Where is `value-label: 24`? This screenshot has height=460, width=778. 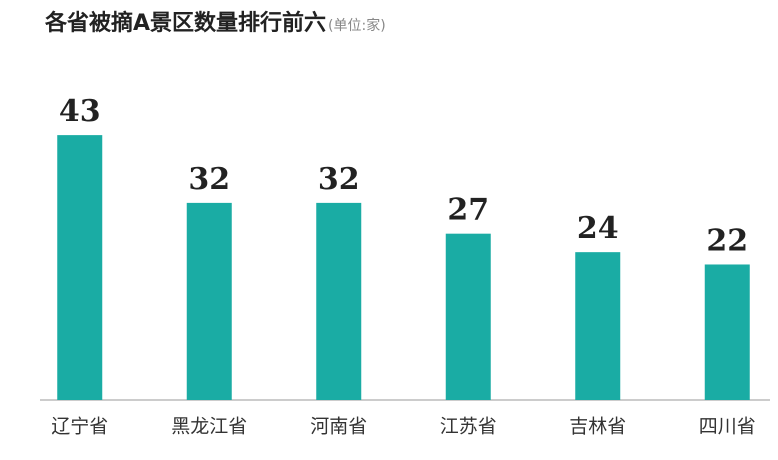 value-label: 24 is located at coordinates (598, 228).